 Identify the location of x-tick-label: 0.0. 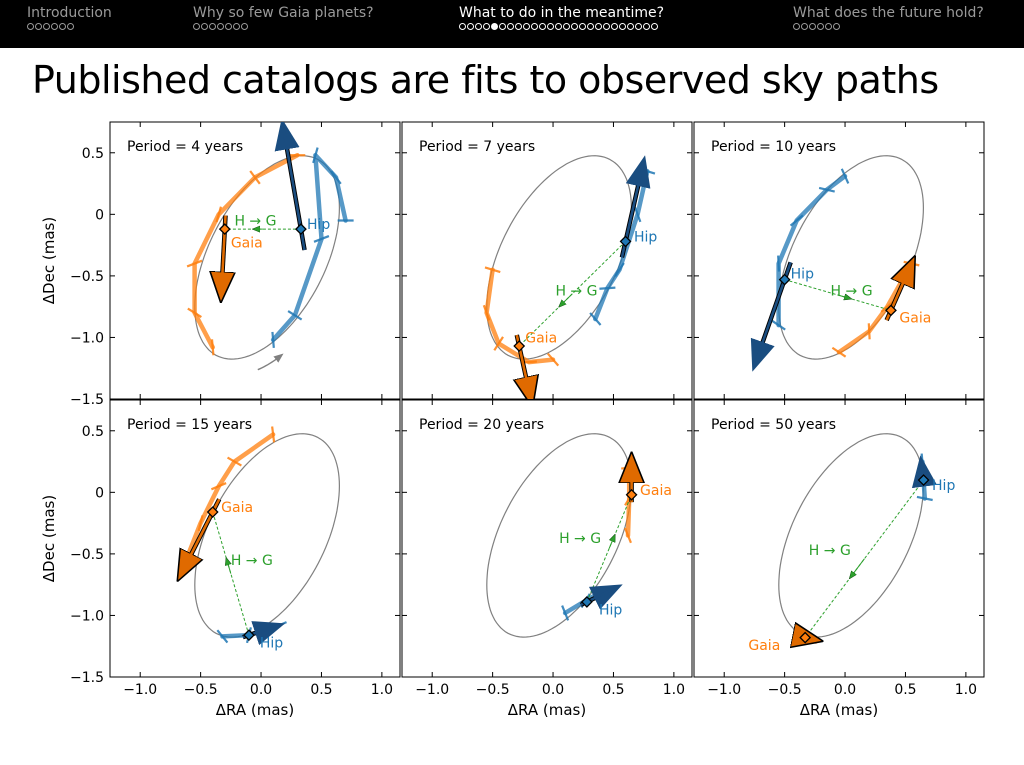
(845, 690).